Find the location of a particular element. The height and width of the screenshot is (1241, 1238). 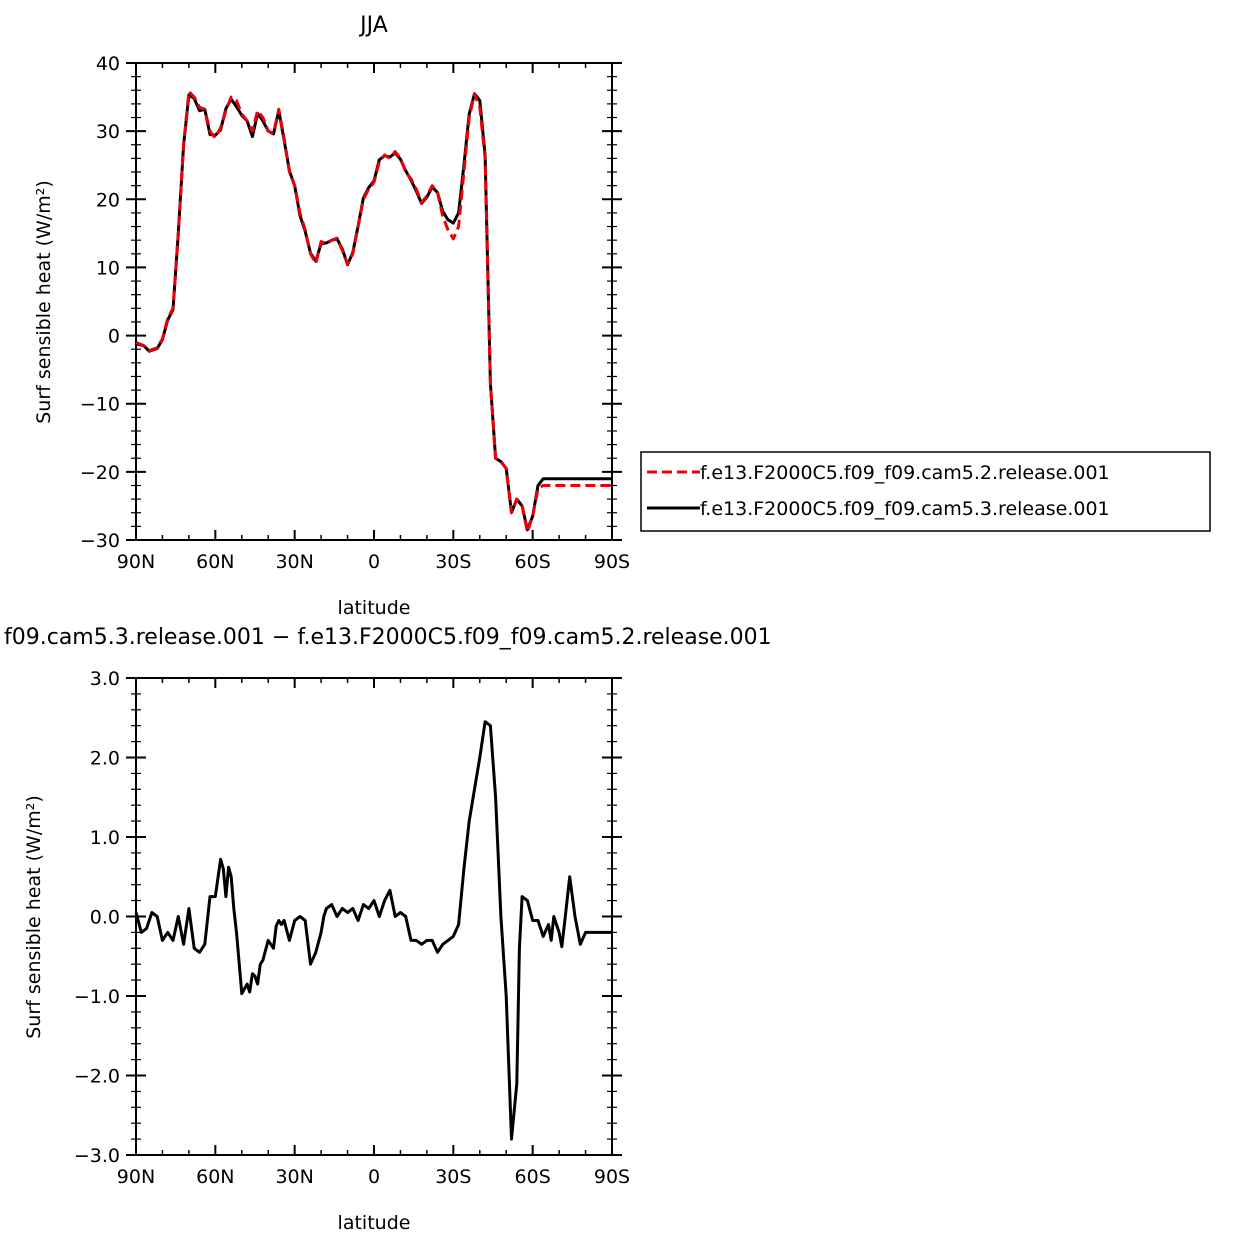

bottom-y-tick-label: −1.0 is located at coordinates (97, 997).